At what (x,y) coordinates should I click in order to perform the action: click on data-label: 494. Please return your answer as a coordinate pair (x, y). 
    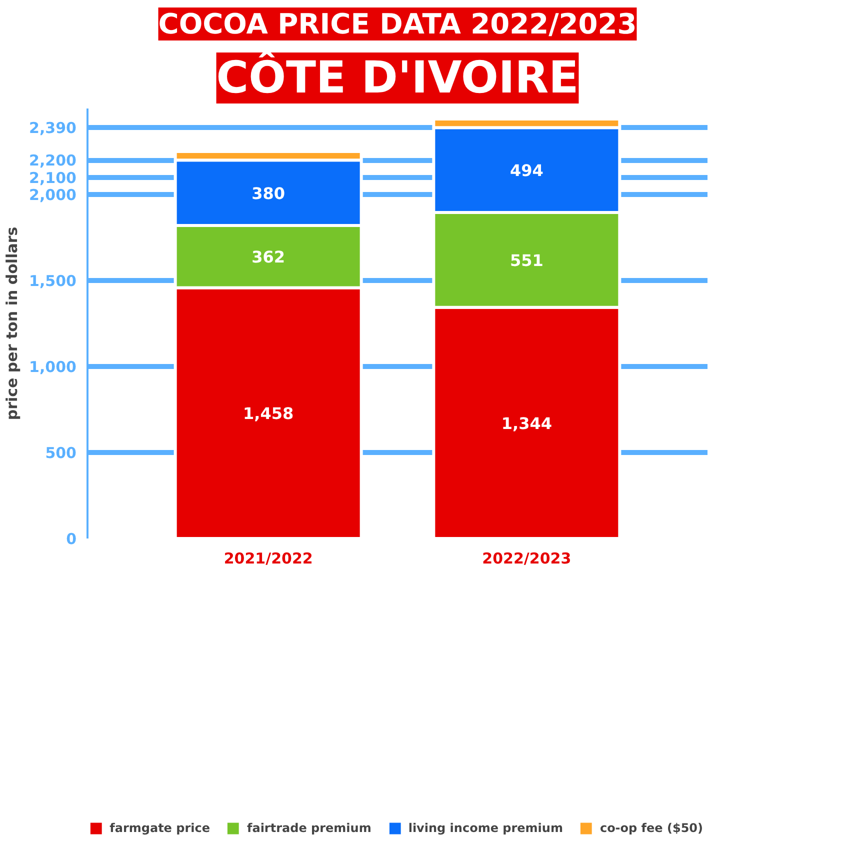
    Looking at the image, I should click on (527, 170).